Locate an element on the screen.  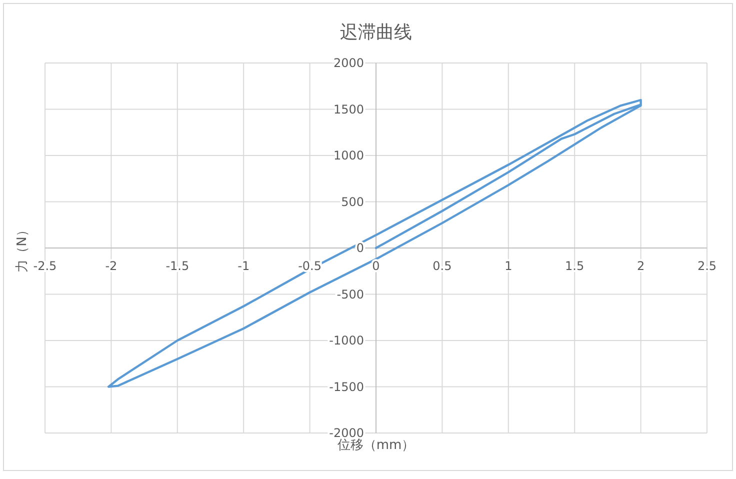
y-tick-label: -1000 is located at coordinates (346, 341).